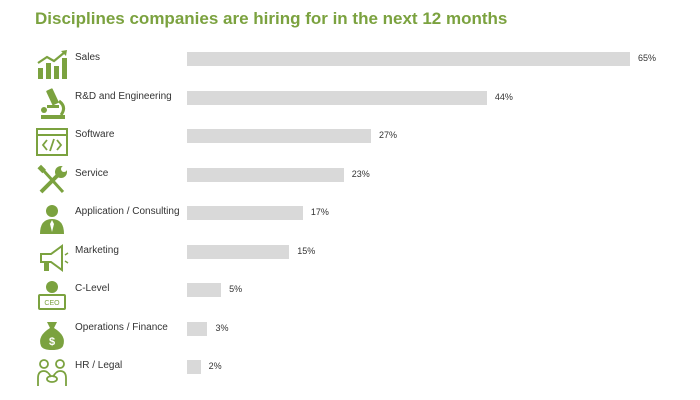 Image resolution: width=700 pixels, height=400 pixels. Describe the element at coordinates (350, 181) in the screenshot. I see `bar-row: Service 23%` at that location.